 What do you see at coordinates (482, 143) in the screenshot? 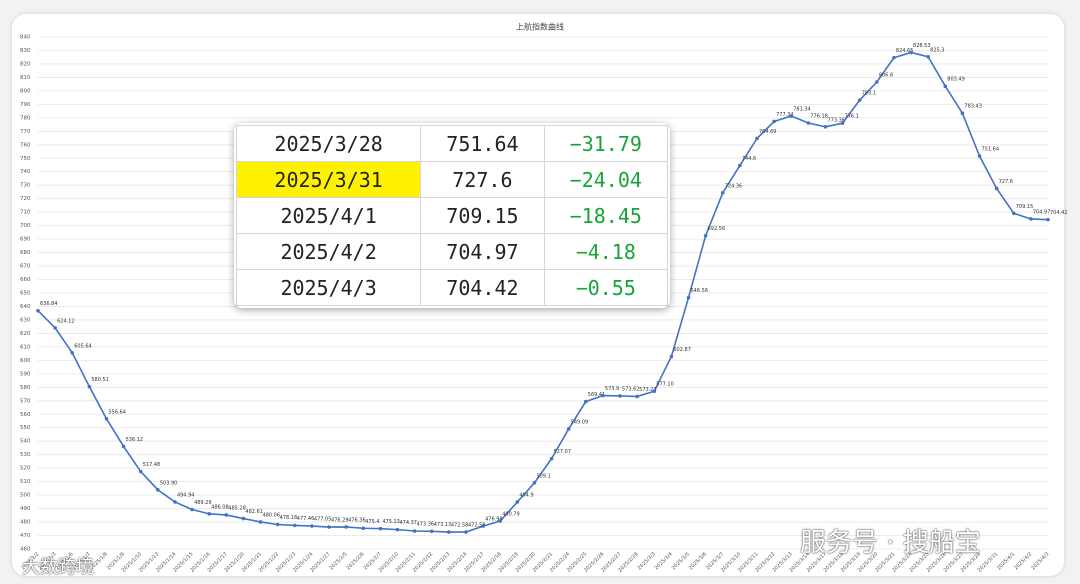
I see `value-cell: 751.64` at bounding box center [482, 143].